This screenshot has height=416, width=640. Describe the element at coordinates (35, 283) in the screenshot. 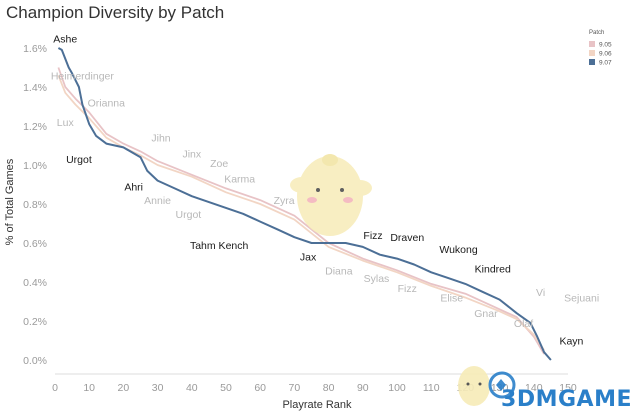

I see `y-tick-label: 0.4%` at that location.